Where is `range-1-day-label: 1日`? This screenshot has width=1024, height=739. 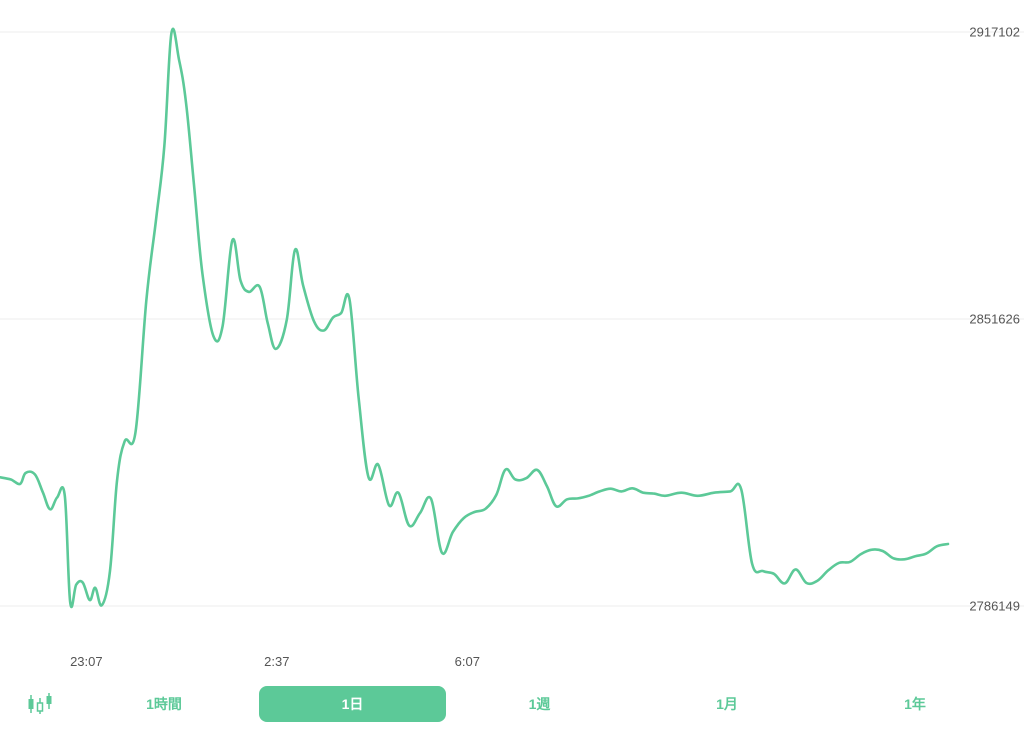
range-1-day-label: 1日 is located at coordinates (352, 704).